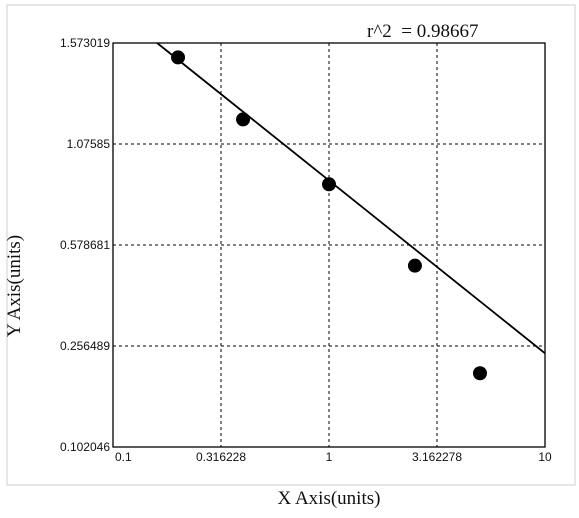 This screenshot has height=518, width=579. I want to click on x-tick-label: 1, so click(329, 457).